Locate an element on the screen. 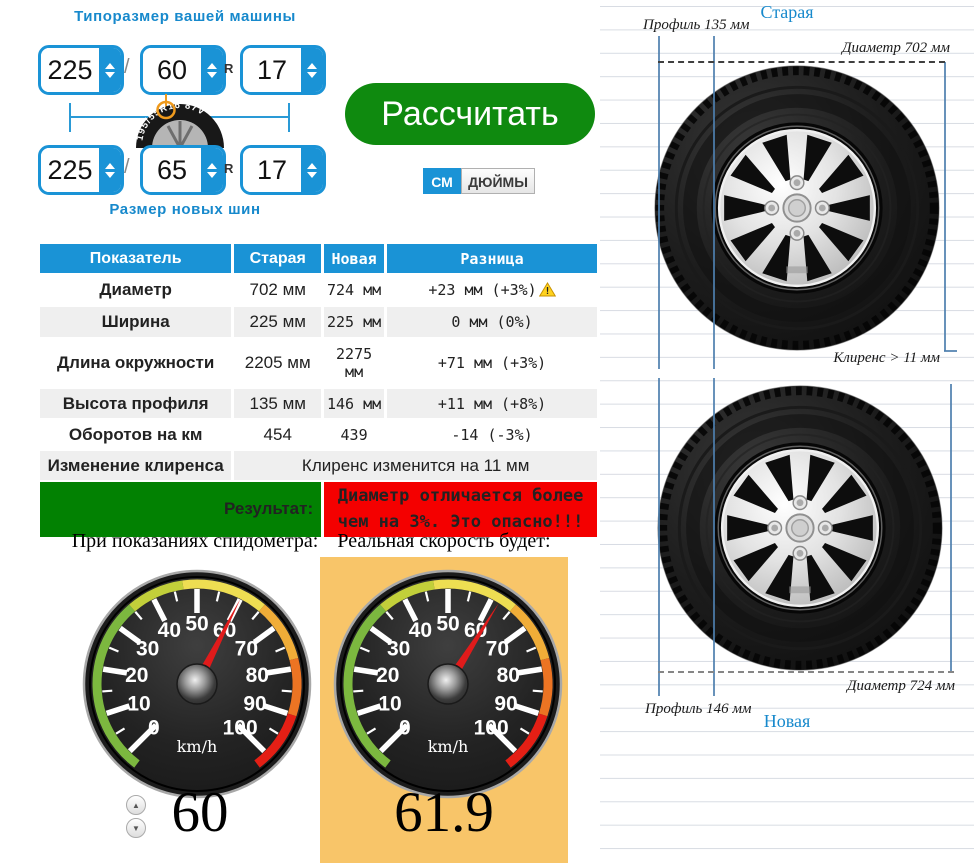 The image size is (974, 863). old-profile-select: 60 is located at coordinates (183, 70).